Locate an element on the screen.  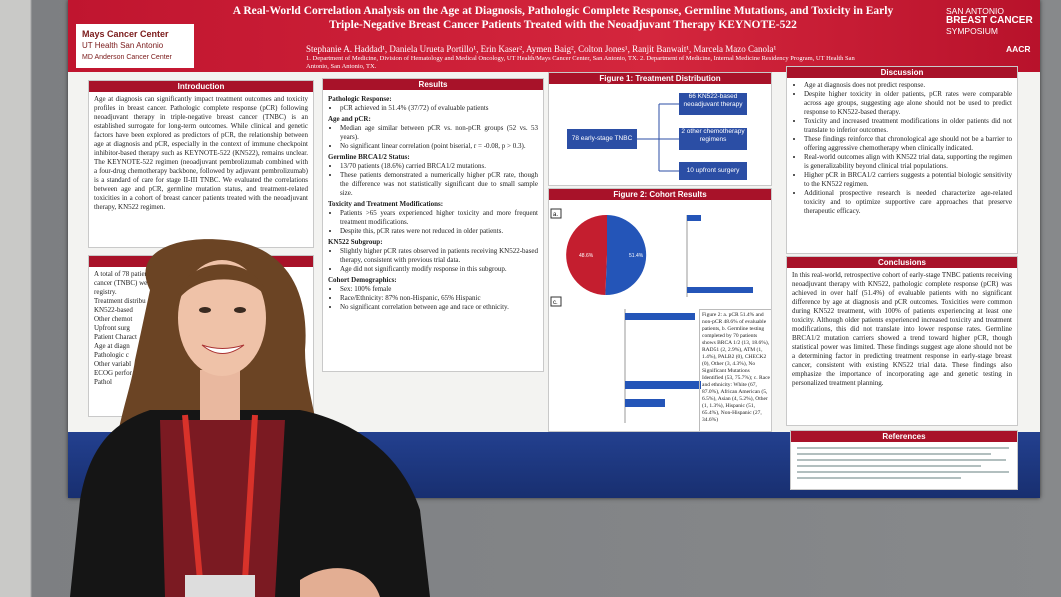
hand is located at coordinates (340, 582).